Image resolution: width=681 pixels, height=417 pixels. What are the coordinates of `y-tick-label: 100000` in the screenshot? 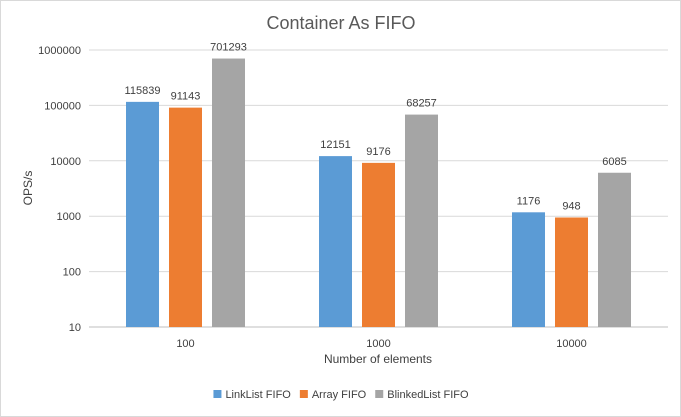 It's located at (62, 106).